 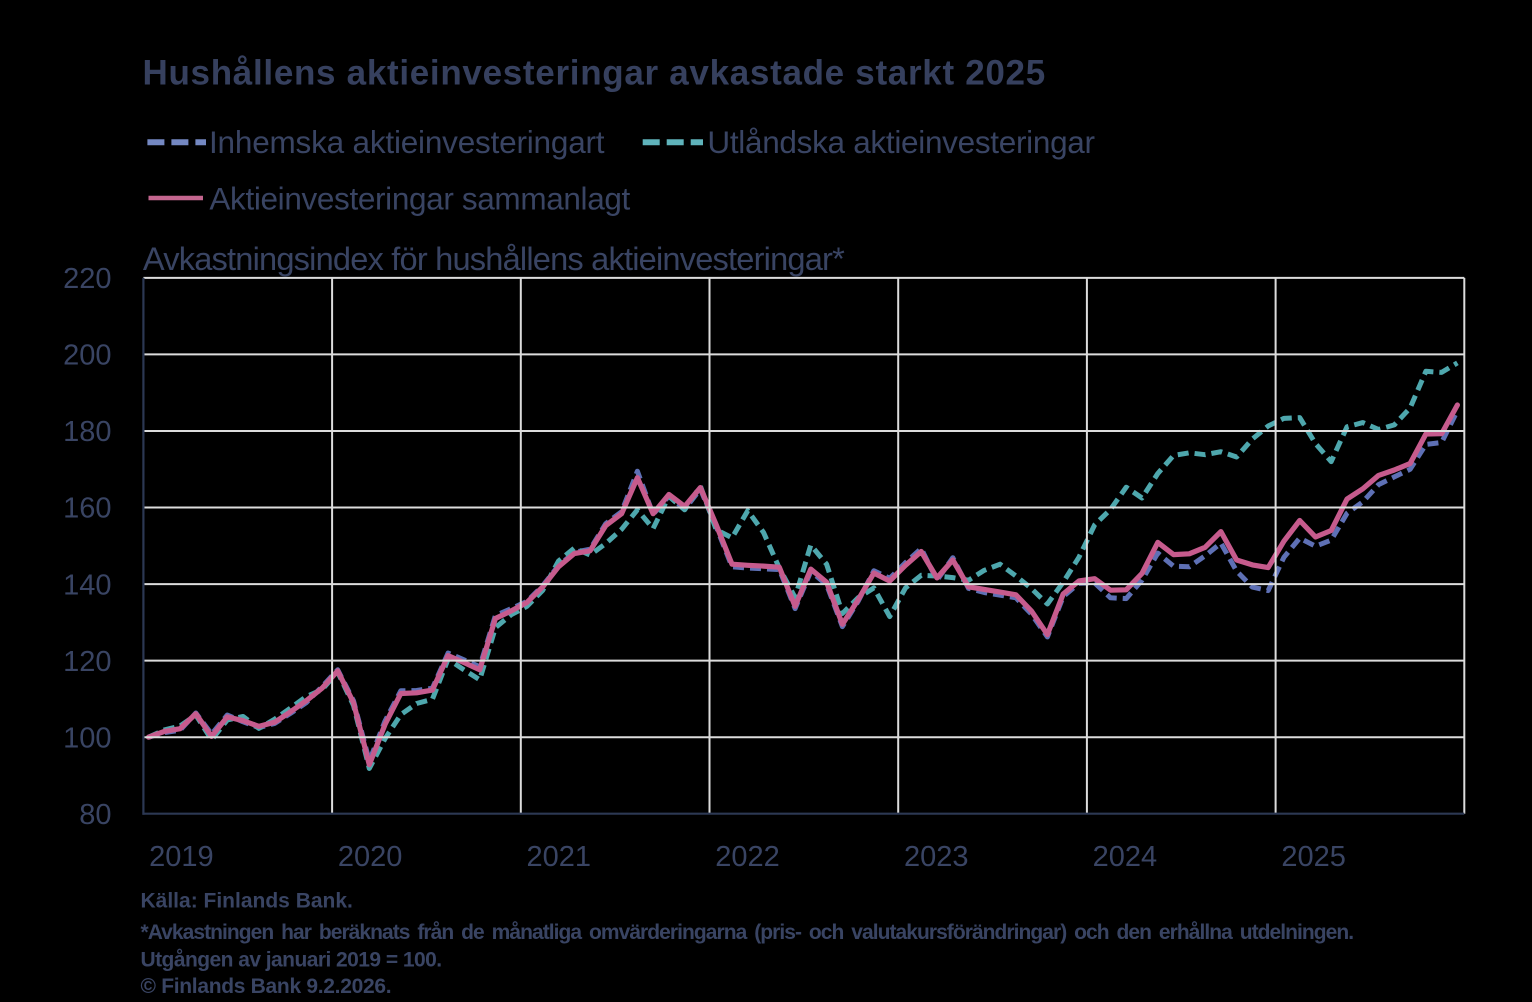 What do you see at coordinates (181, 857) in the screenshot?
I see `svg-text: 2019` at bounding box center [181, 857].